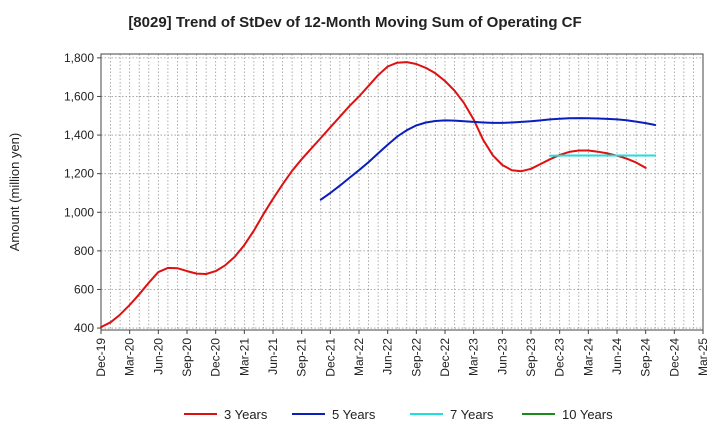  Describe the element at coordinates (398, 414) in the screenshot. I see `legend: 3 Years 5 Years 7 Years 10 Years` at that location.